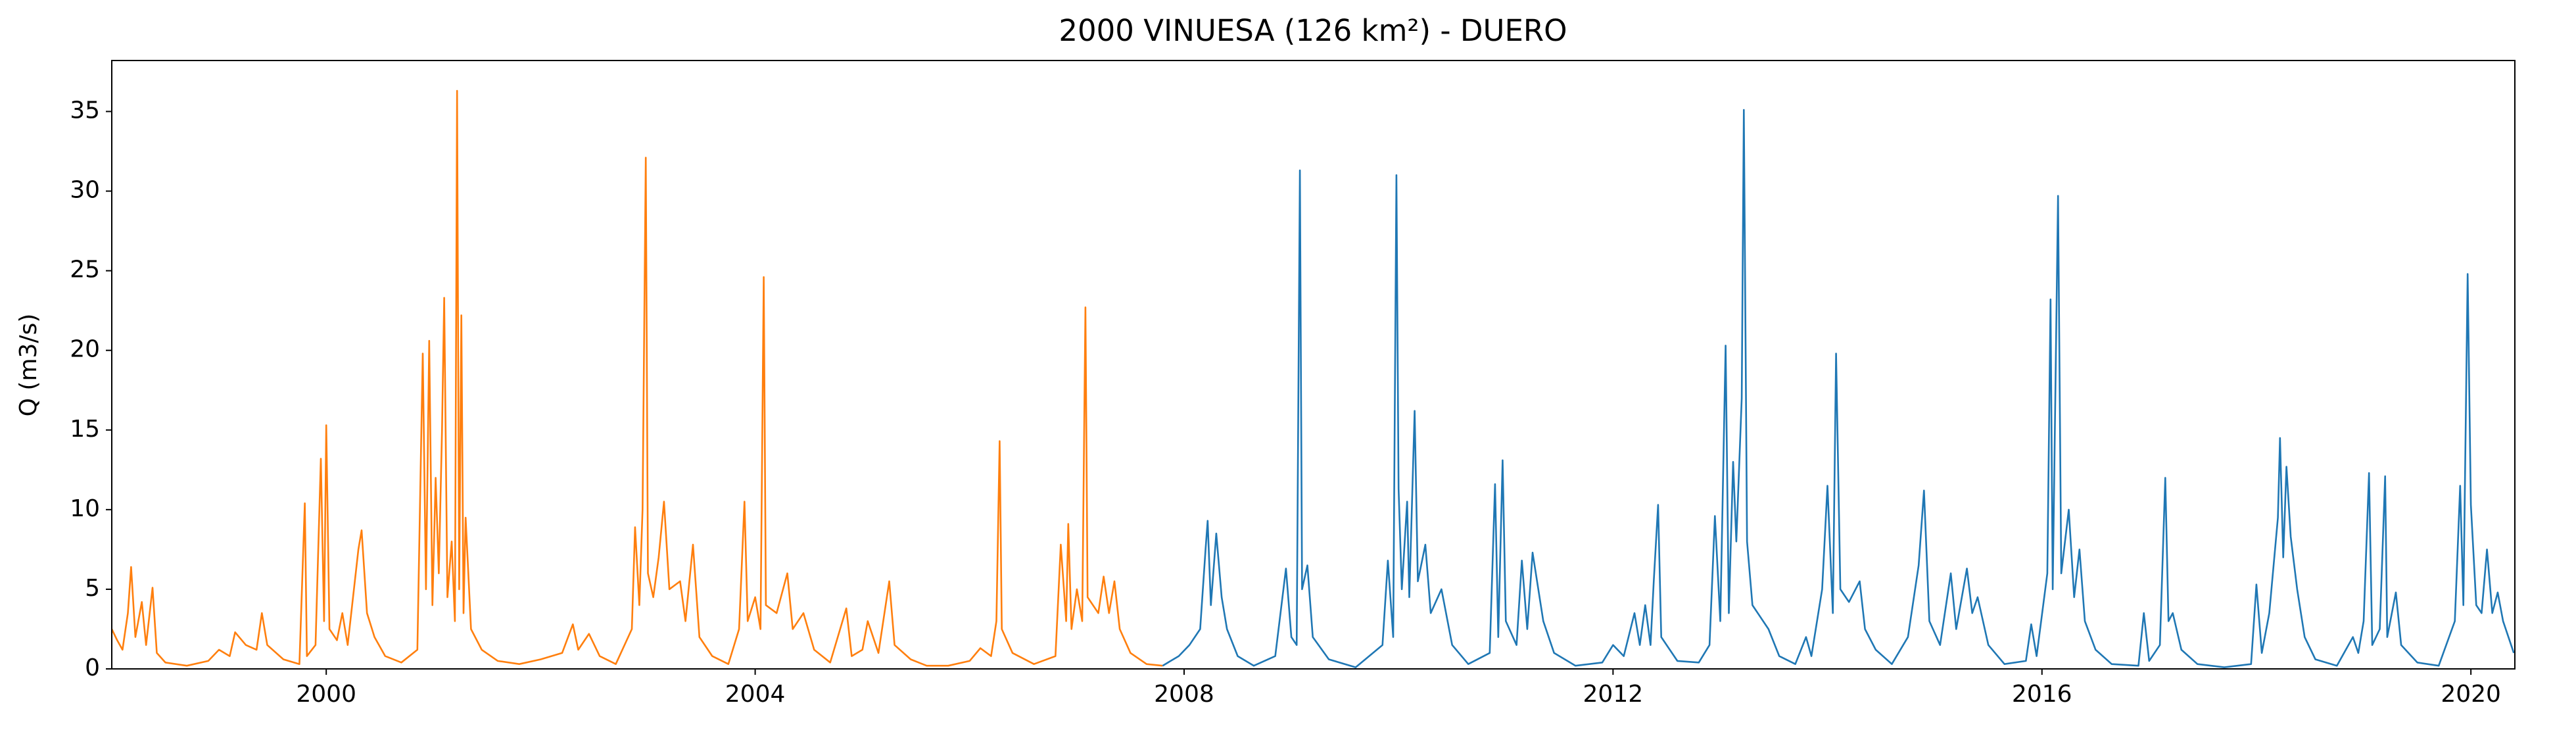  Describe the element at coordinates (1313, 31) in the screenshot. I see `chart-title: 2000 VINUESA (126 km²) - DUERO` at that location.